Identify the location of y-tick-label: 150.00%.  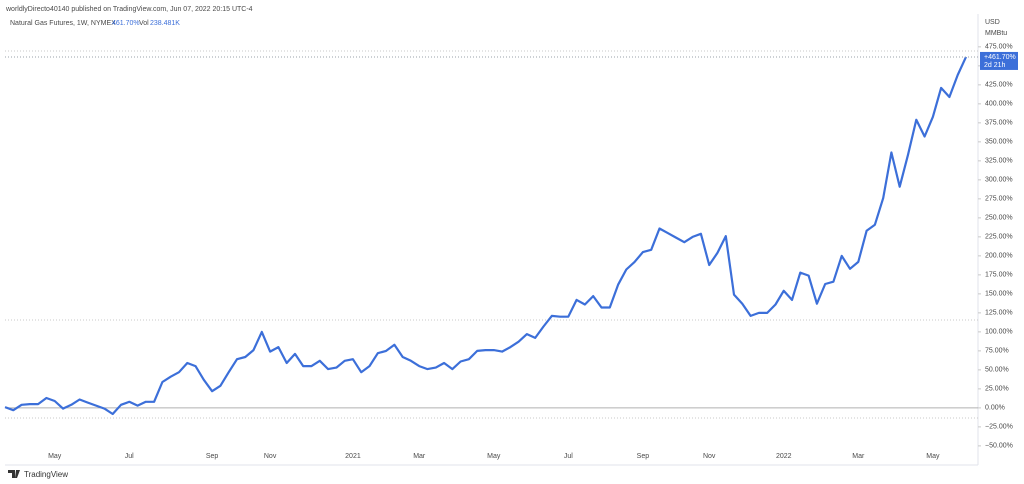
(999, 294).